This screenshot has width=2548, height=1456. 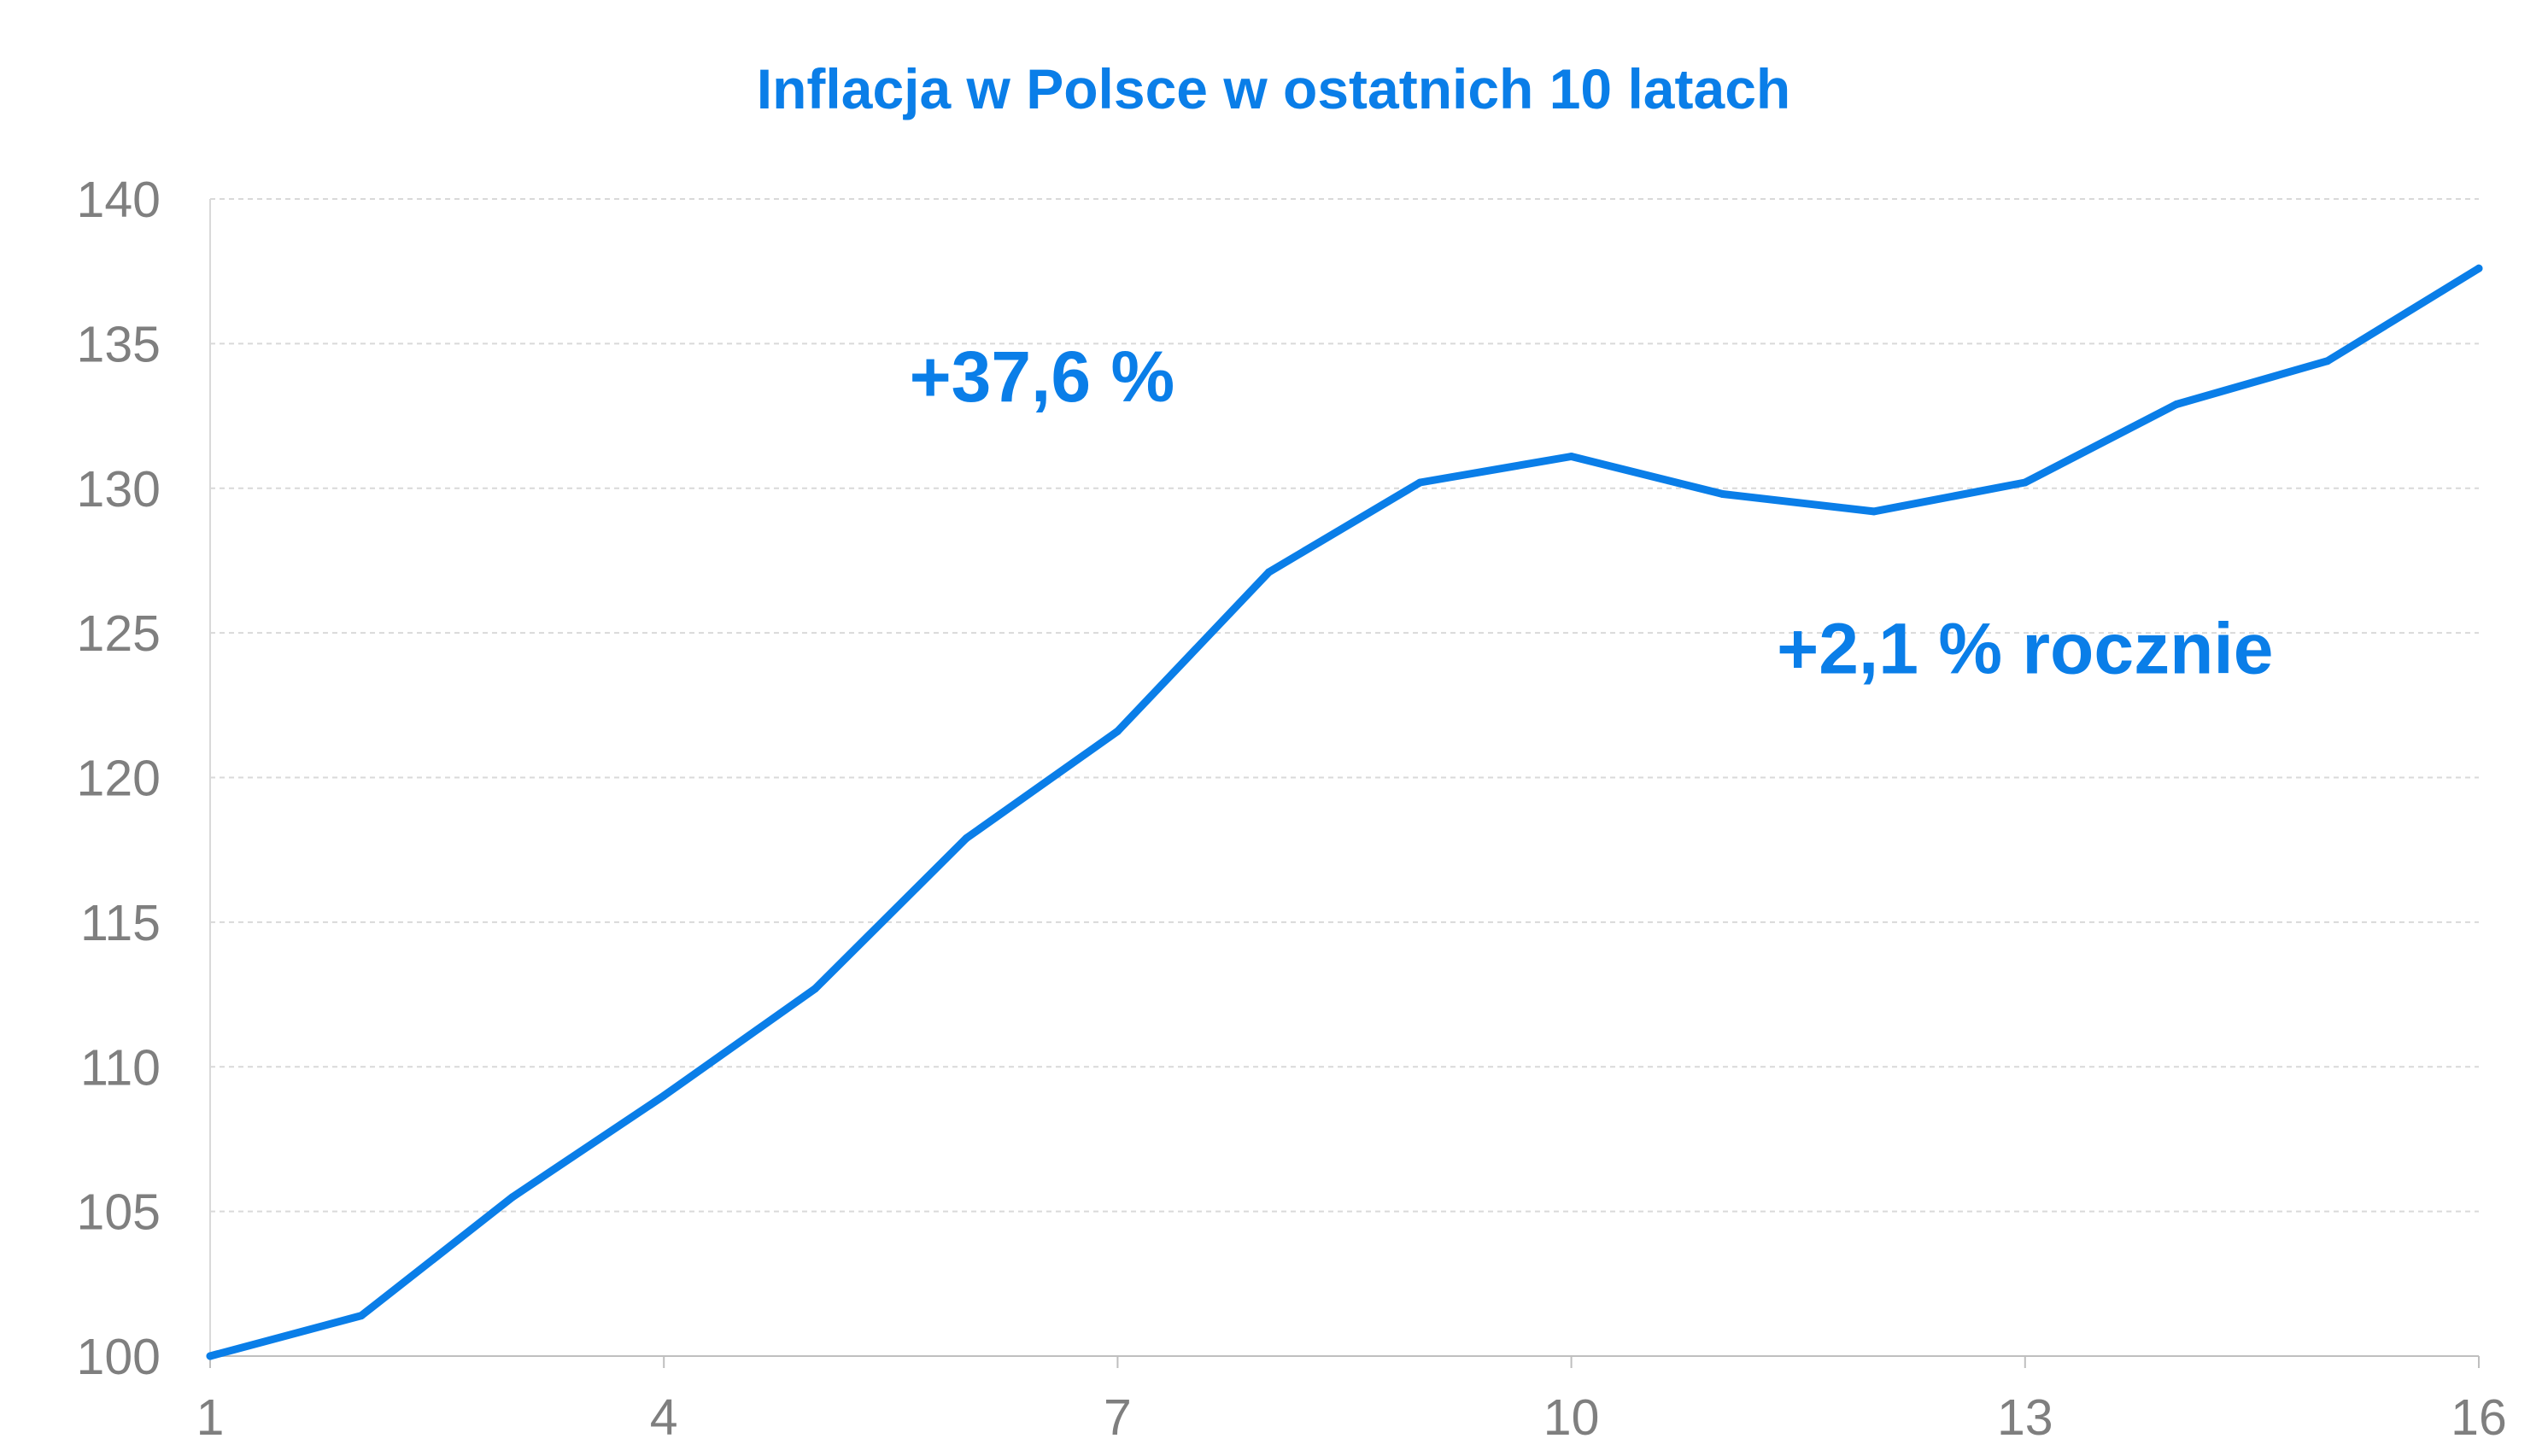 I want to click on y-tick-label: 120, so click(x=119, y=779).